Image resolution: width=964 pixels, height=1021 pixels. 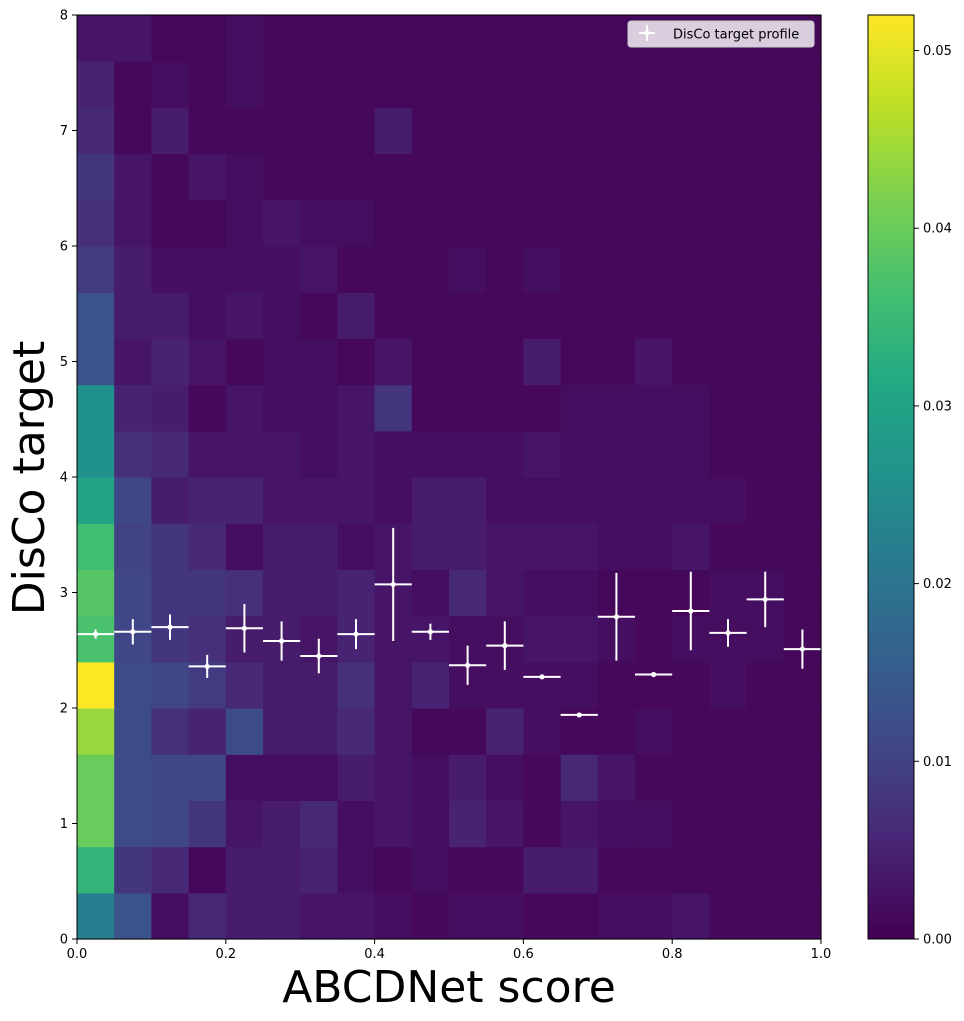 What do you see at coordinates (891, 477) in the screenshot?
I see `colorbar` at bounding box center [891, 477].